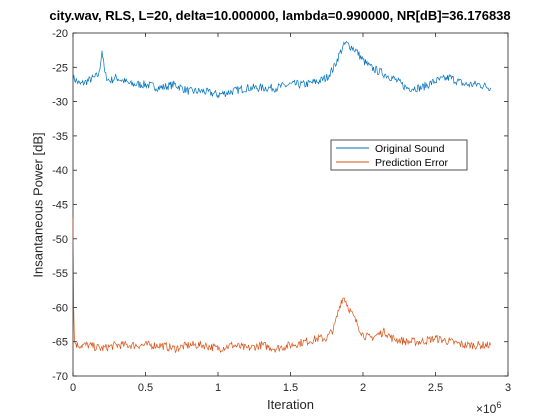  Describe the element at coordinates (60, 34) in the screenshot. I see `y-tick-label: -20` at that location.